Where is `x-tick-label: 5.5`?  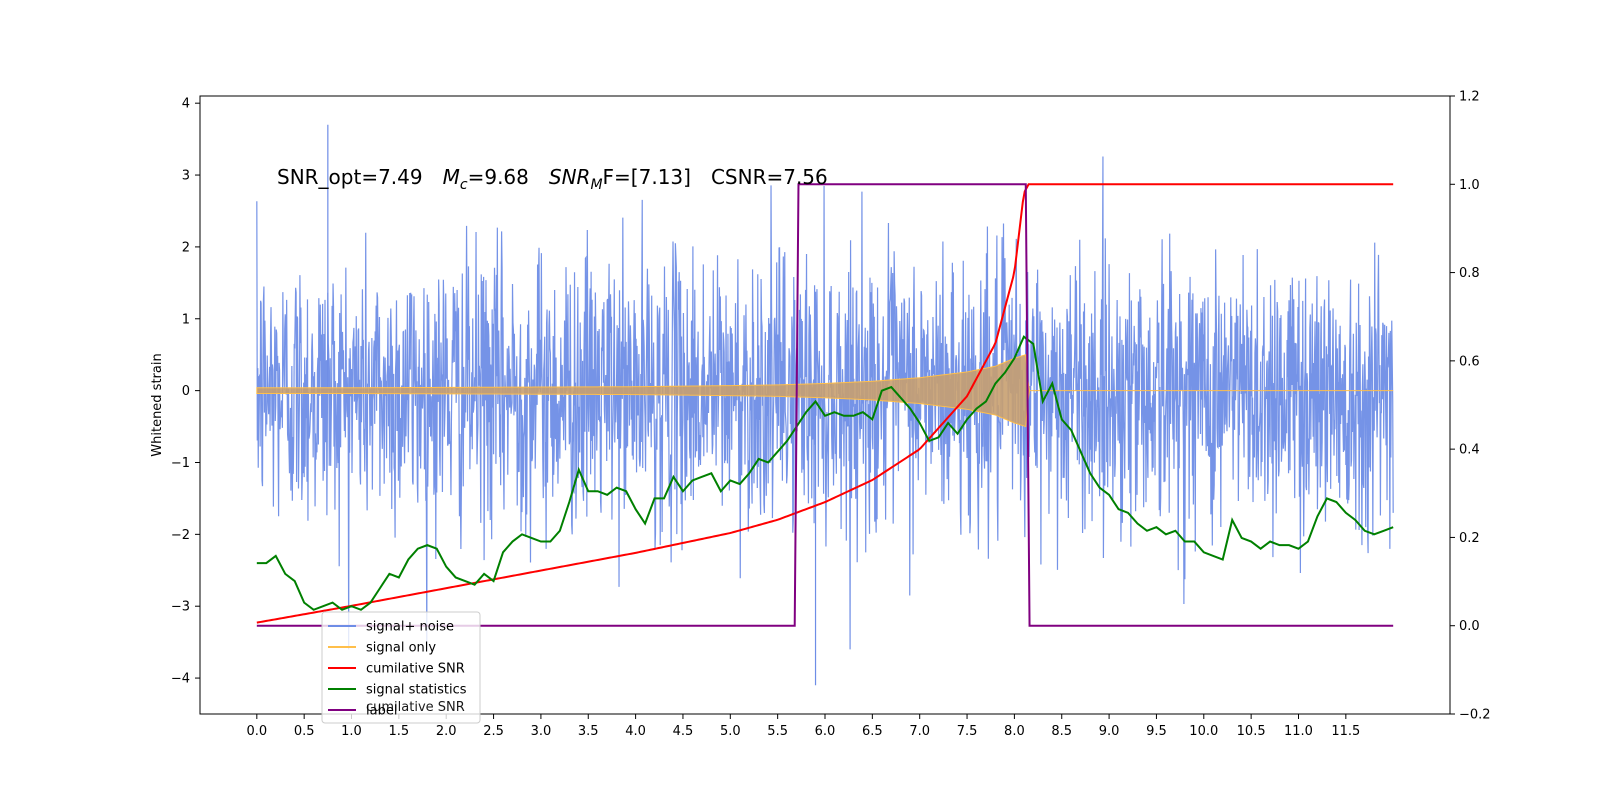 x-tick-label: 5.5 is located at coordinates (777, 731).